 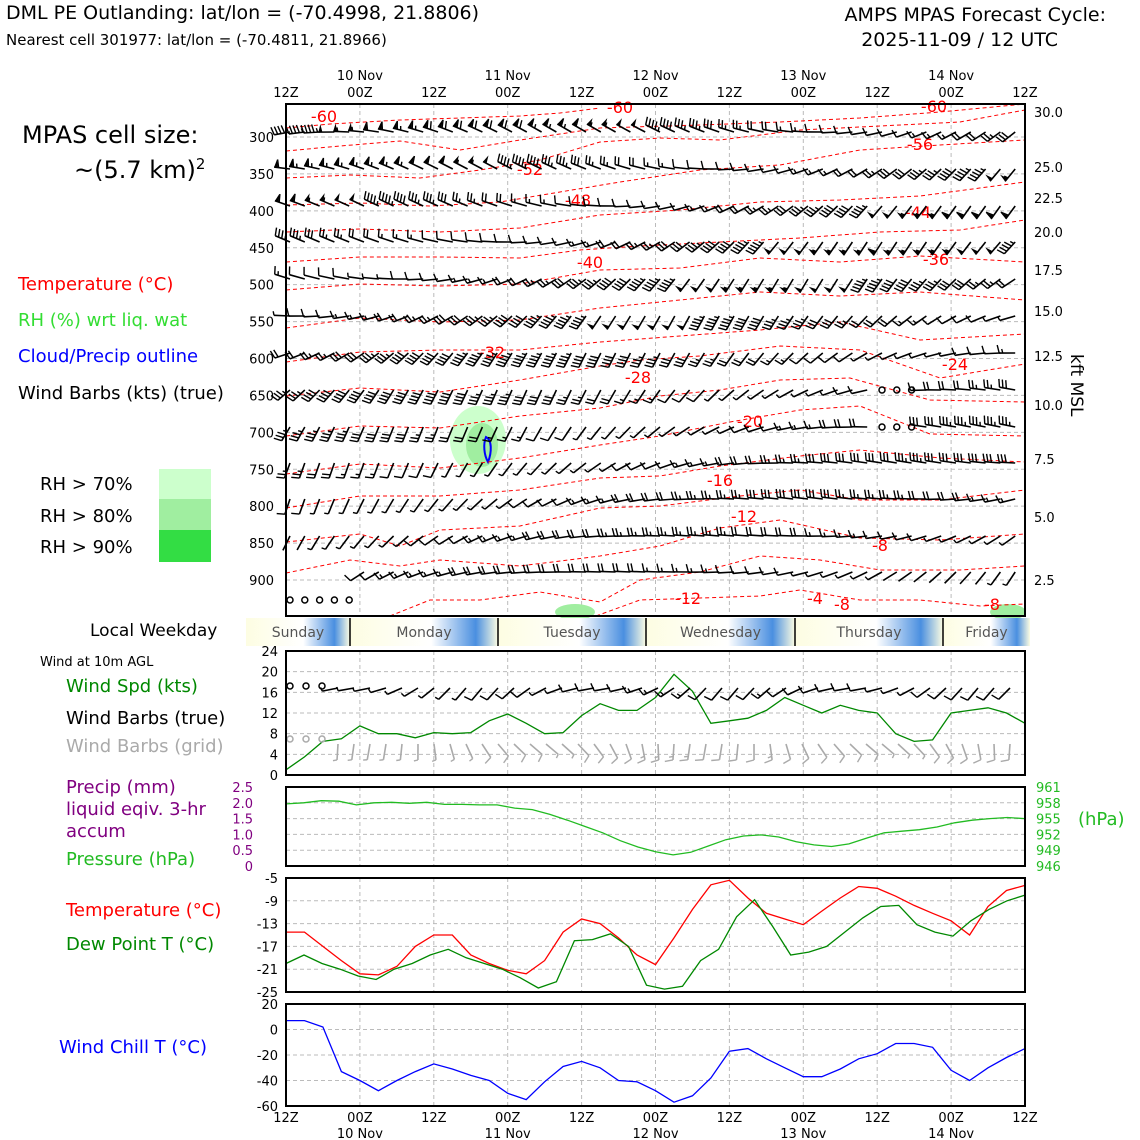 What do you see at coordinates (146, 718) in the screenshot?
I see `legend-wind-barbs-true: Wind Barbs (true)` at bounding box center [146, 718].